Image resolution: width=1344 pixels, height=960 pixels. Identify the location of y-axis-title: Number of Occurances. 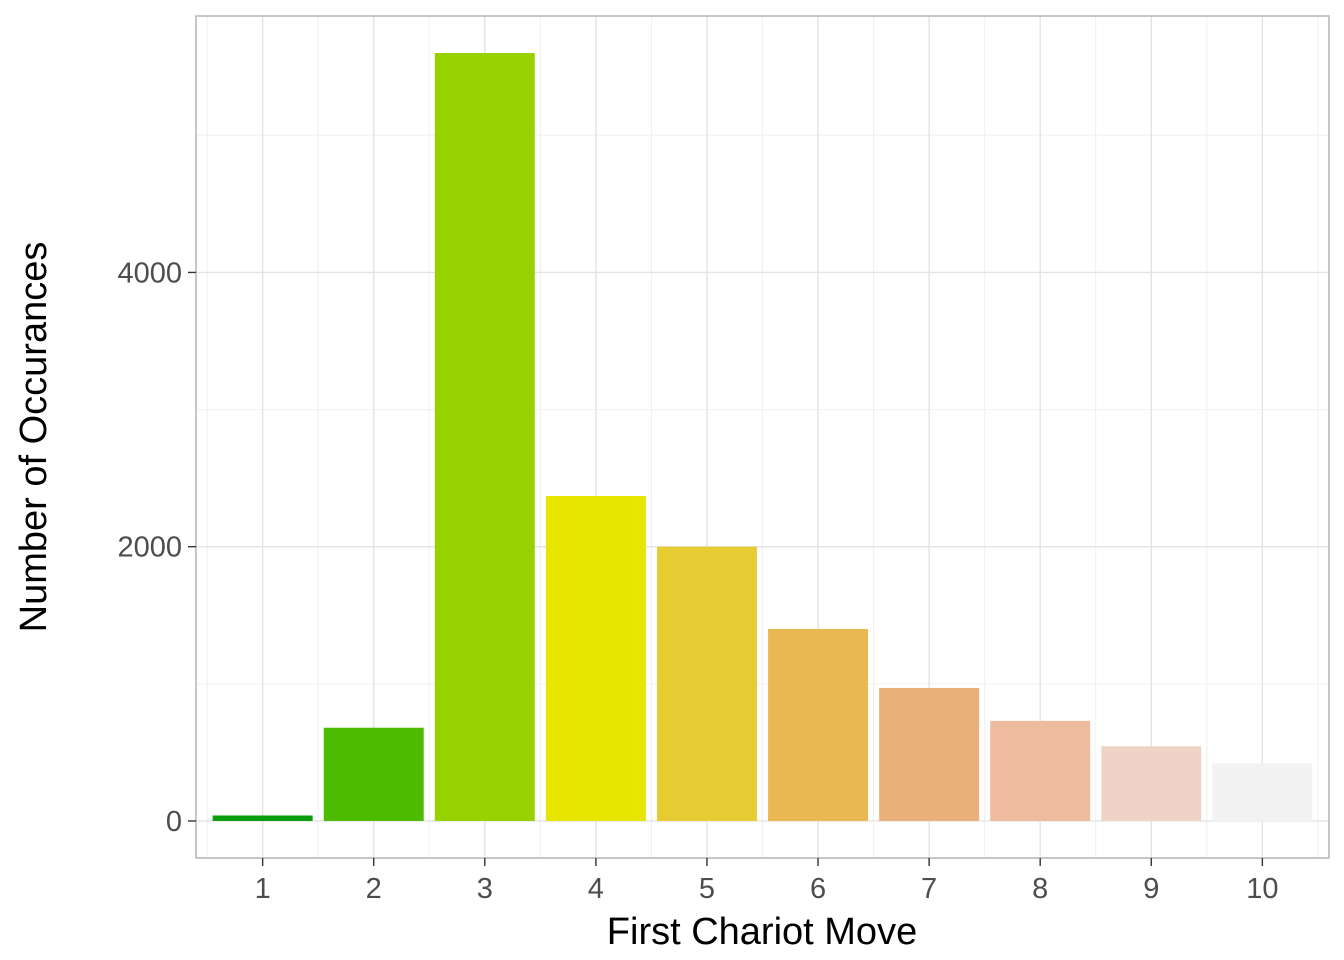
(34, 437).